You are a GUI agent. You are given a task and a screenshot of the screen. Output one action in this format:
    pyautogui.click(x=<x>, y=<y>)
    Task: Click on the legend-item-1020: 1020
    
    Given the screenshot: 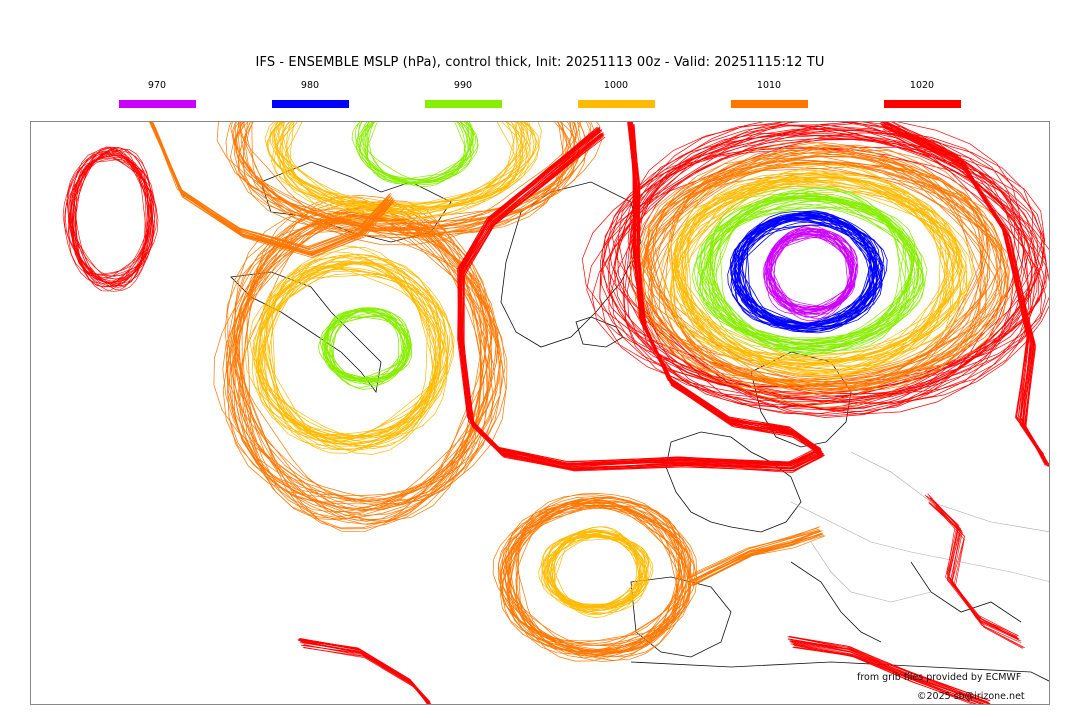 What is the action you would take?
    pyautogui.click(x=922, y=94)
    